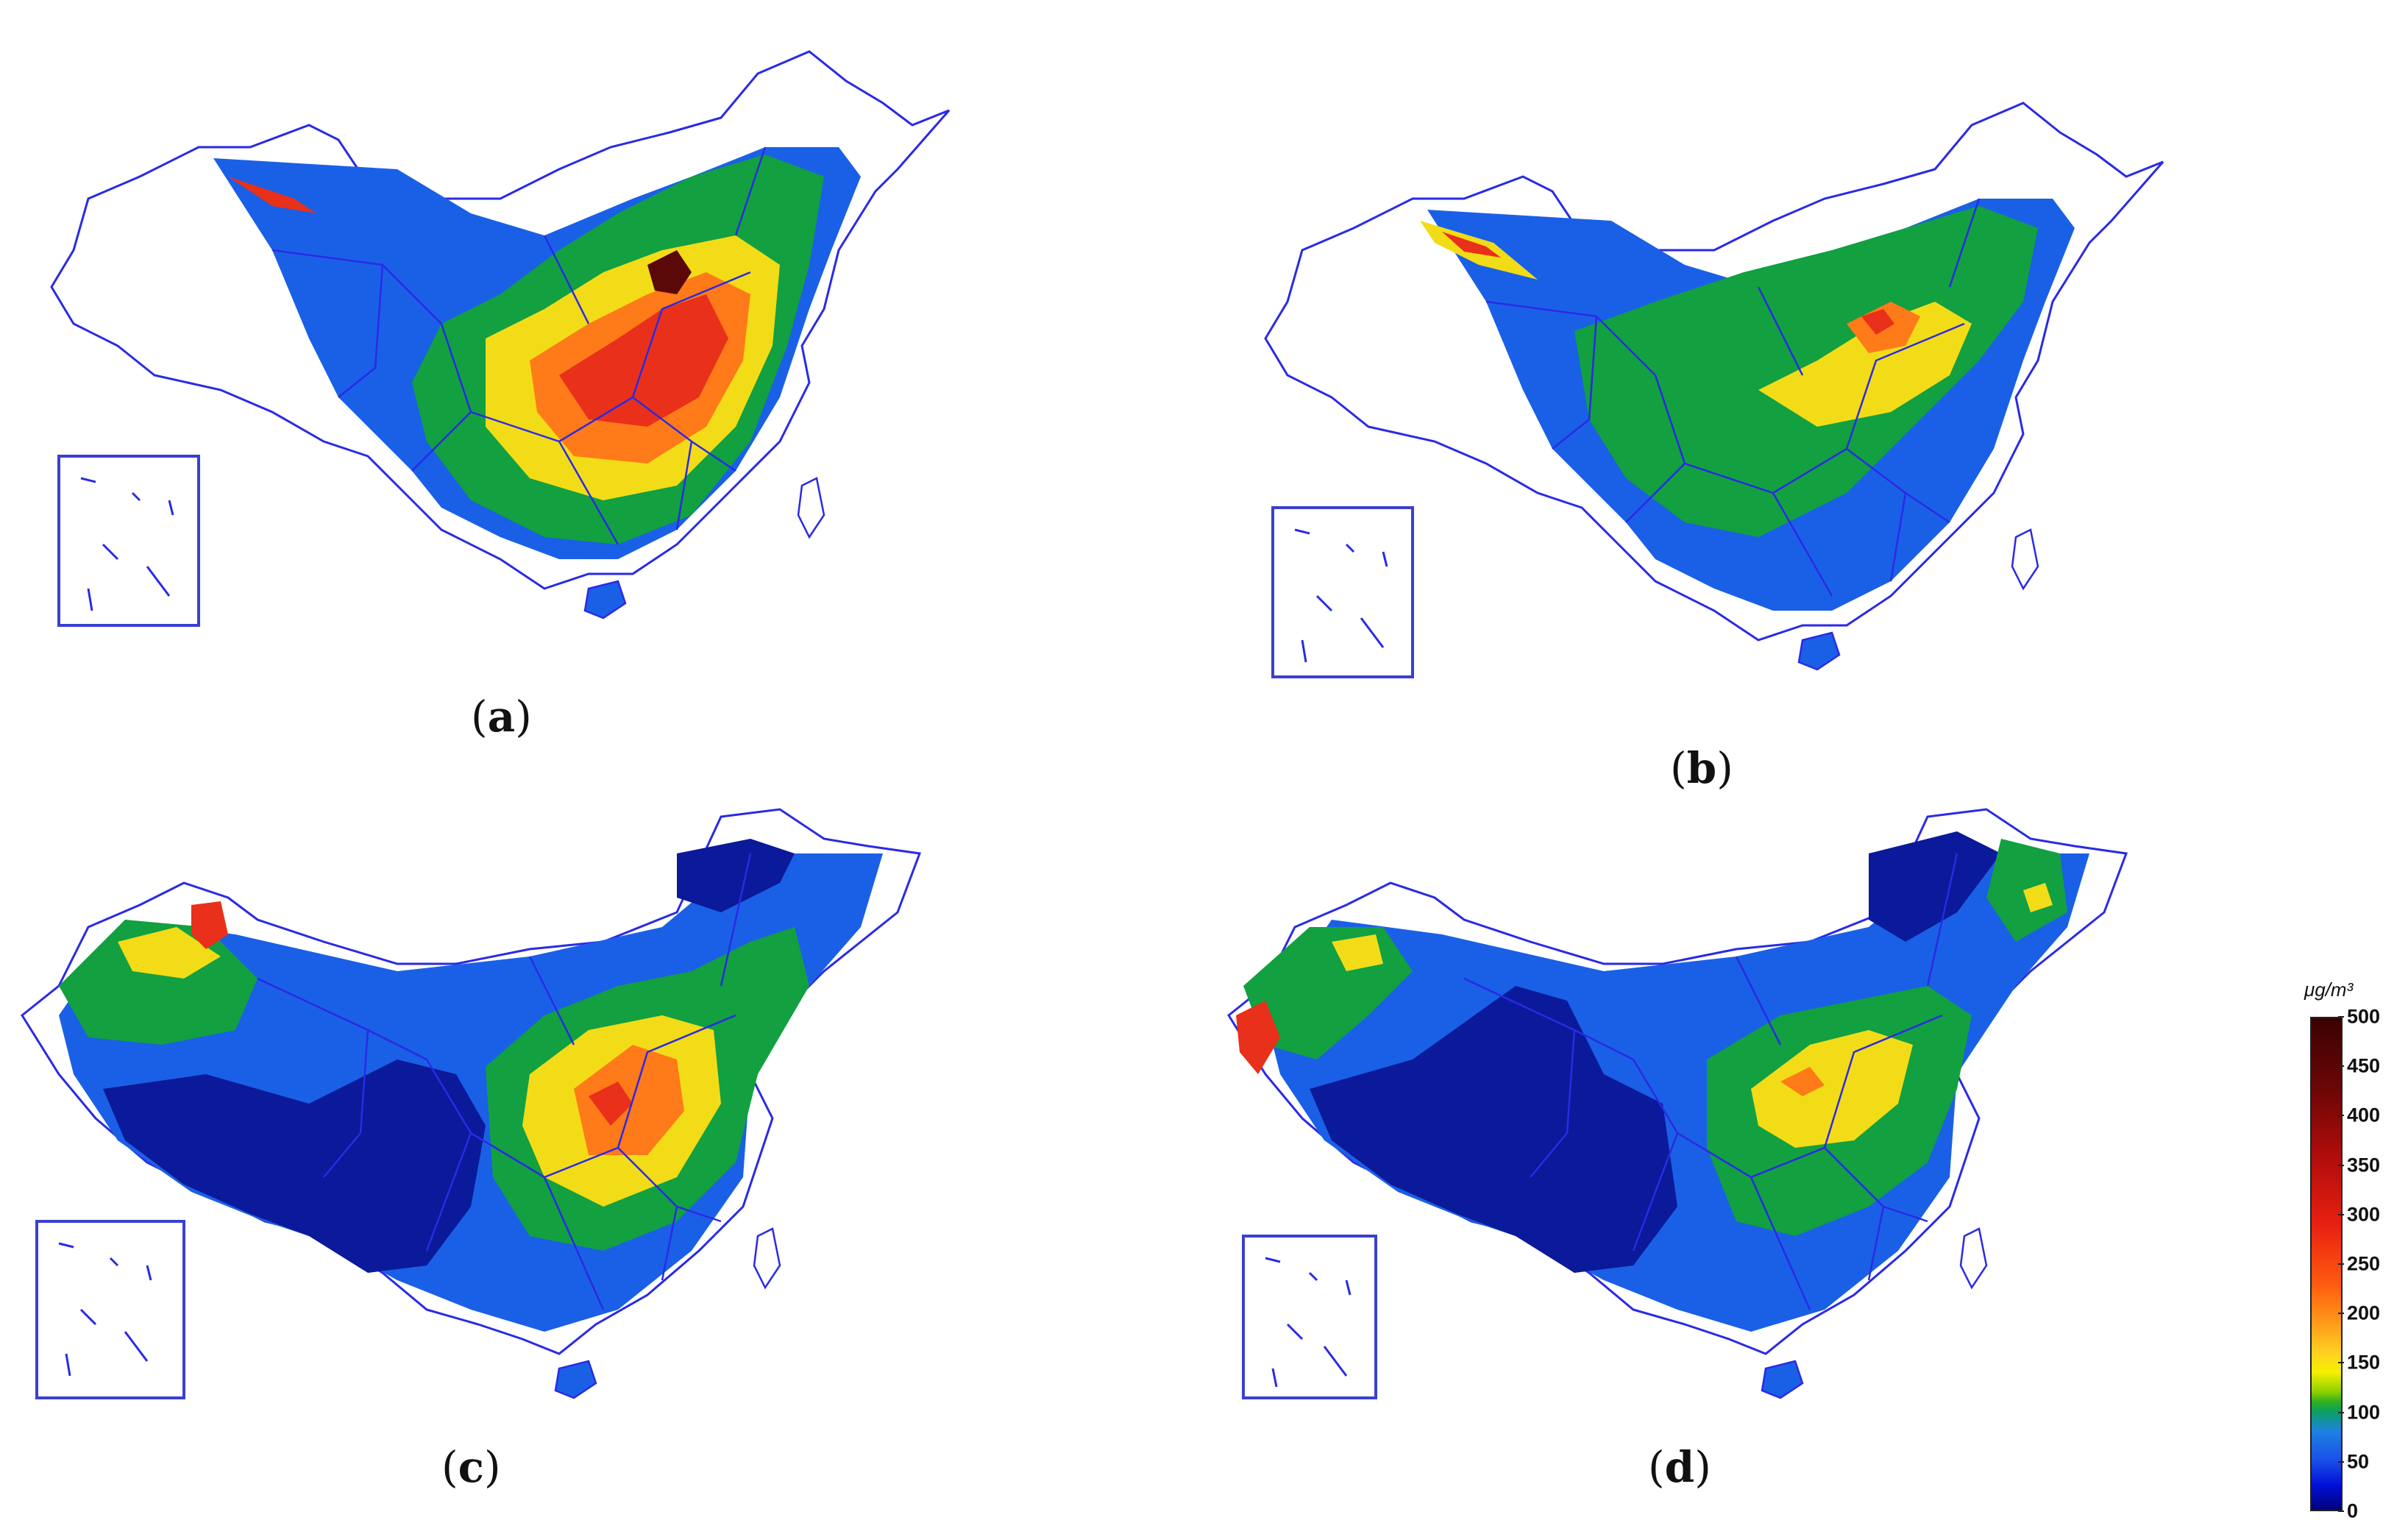 The height and width of the screenshot is (1523, 2408). What do you see at coordinates (2364, 1115) in the screenshot?
I see `colorbar-tick-label: 400` at bounding box center [2364, 1115].